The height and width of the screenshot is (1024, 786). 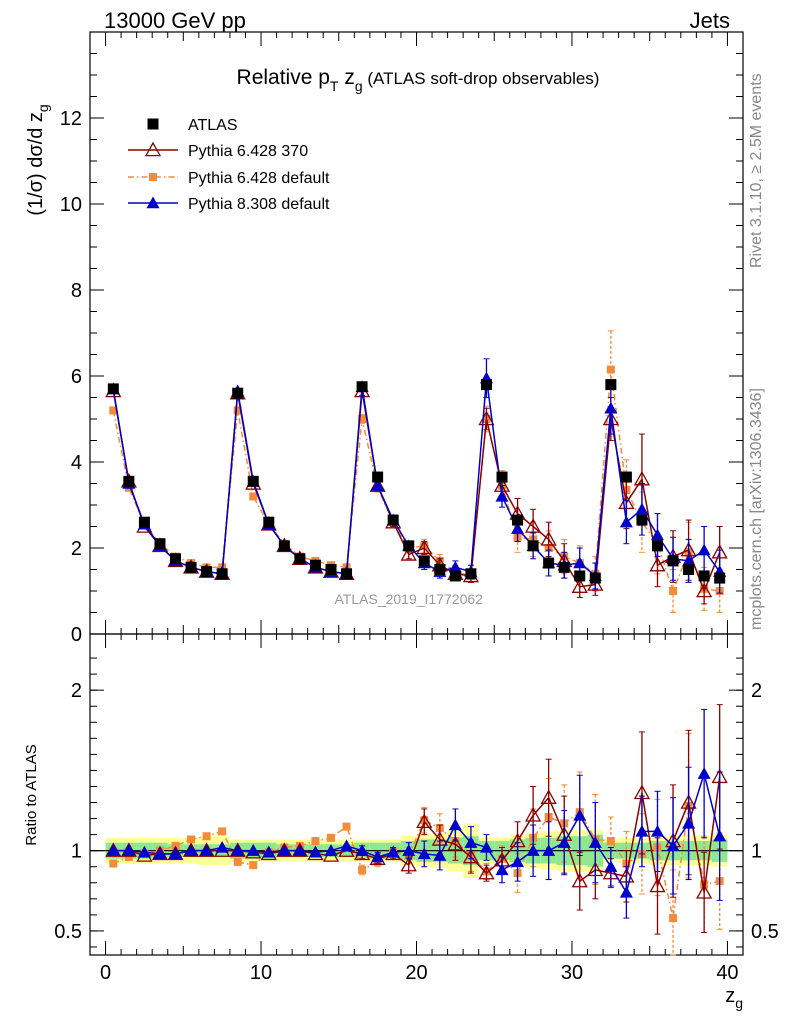 I want to click on y-axis-label: (1/σ) dσ/d zg, so click(x=38, y=159).